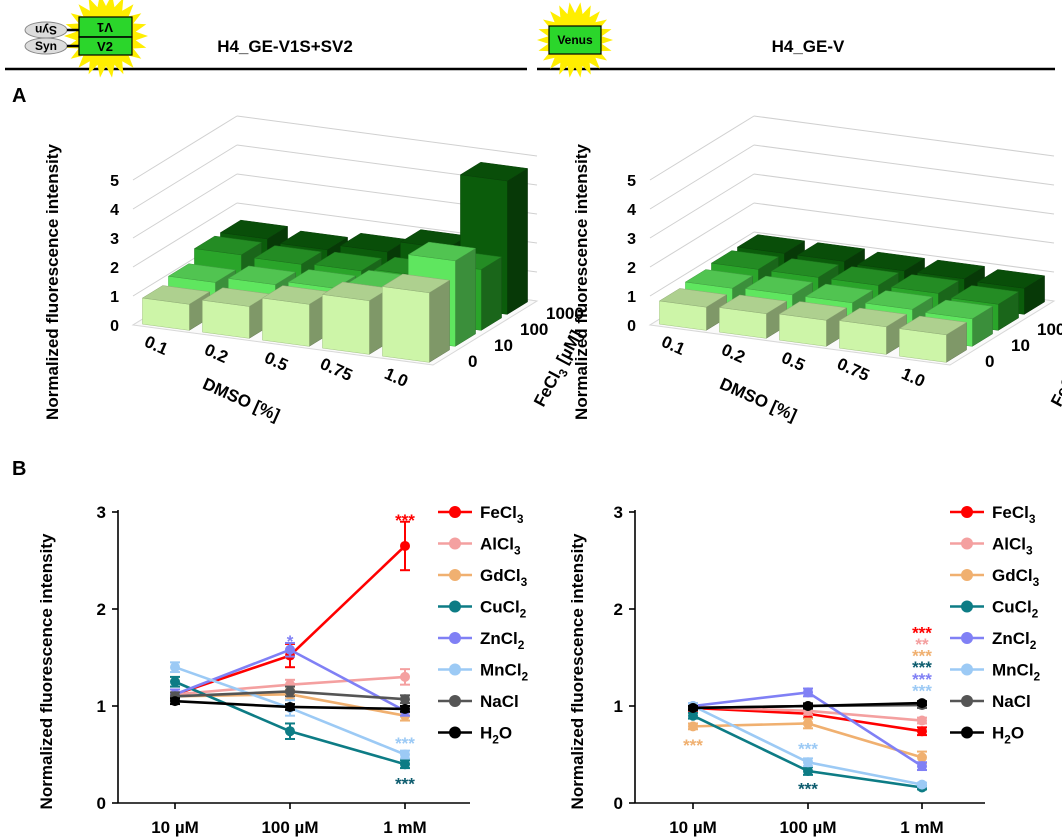 The width and height of the screenshot is (1062, 838). What do you see at coordinates (289, 827) in the screenshot?
I see `x-tick-label: 100 µM` at bounding box center [289, 827].